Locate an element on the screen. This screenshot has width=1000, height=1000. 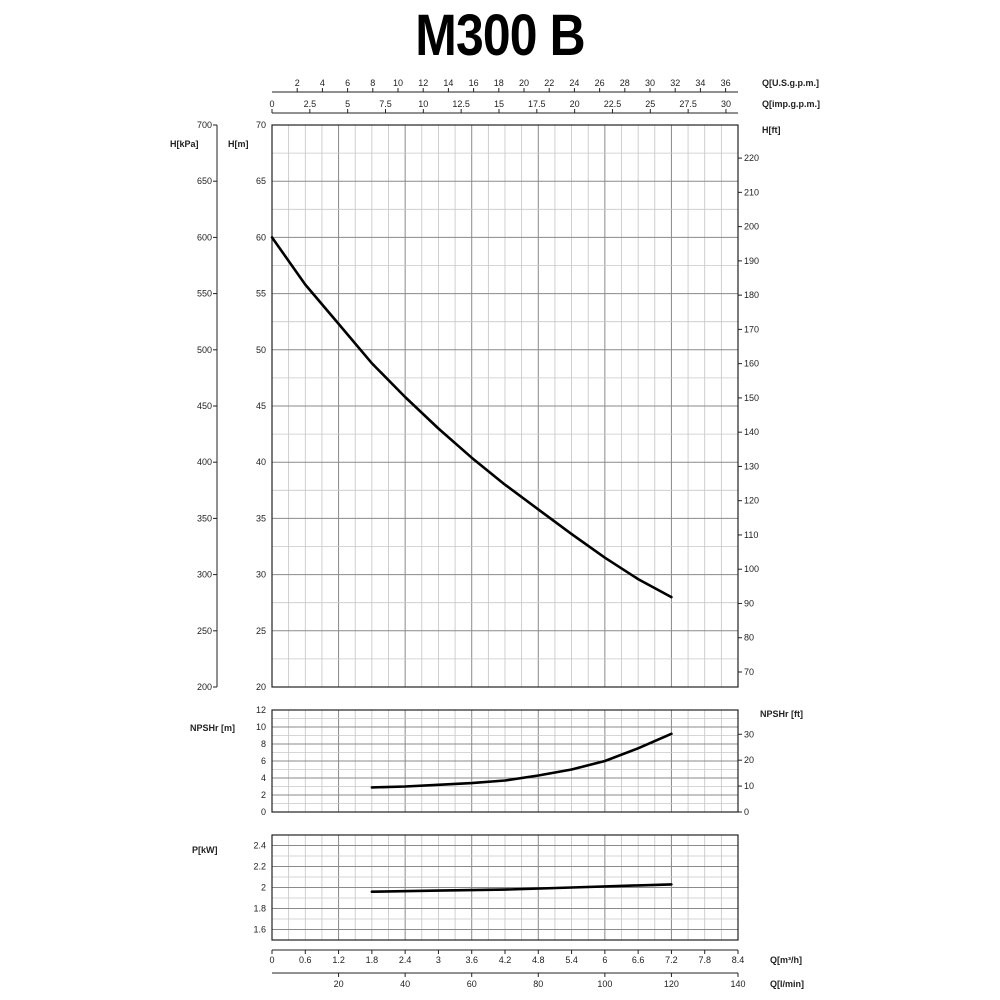
kpa-axis-tick-label: 650 is located at coordinates (204, 181).